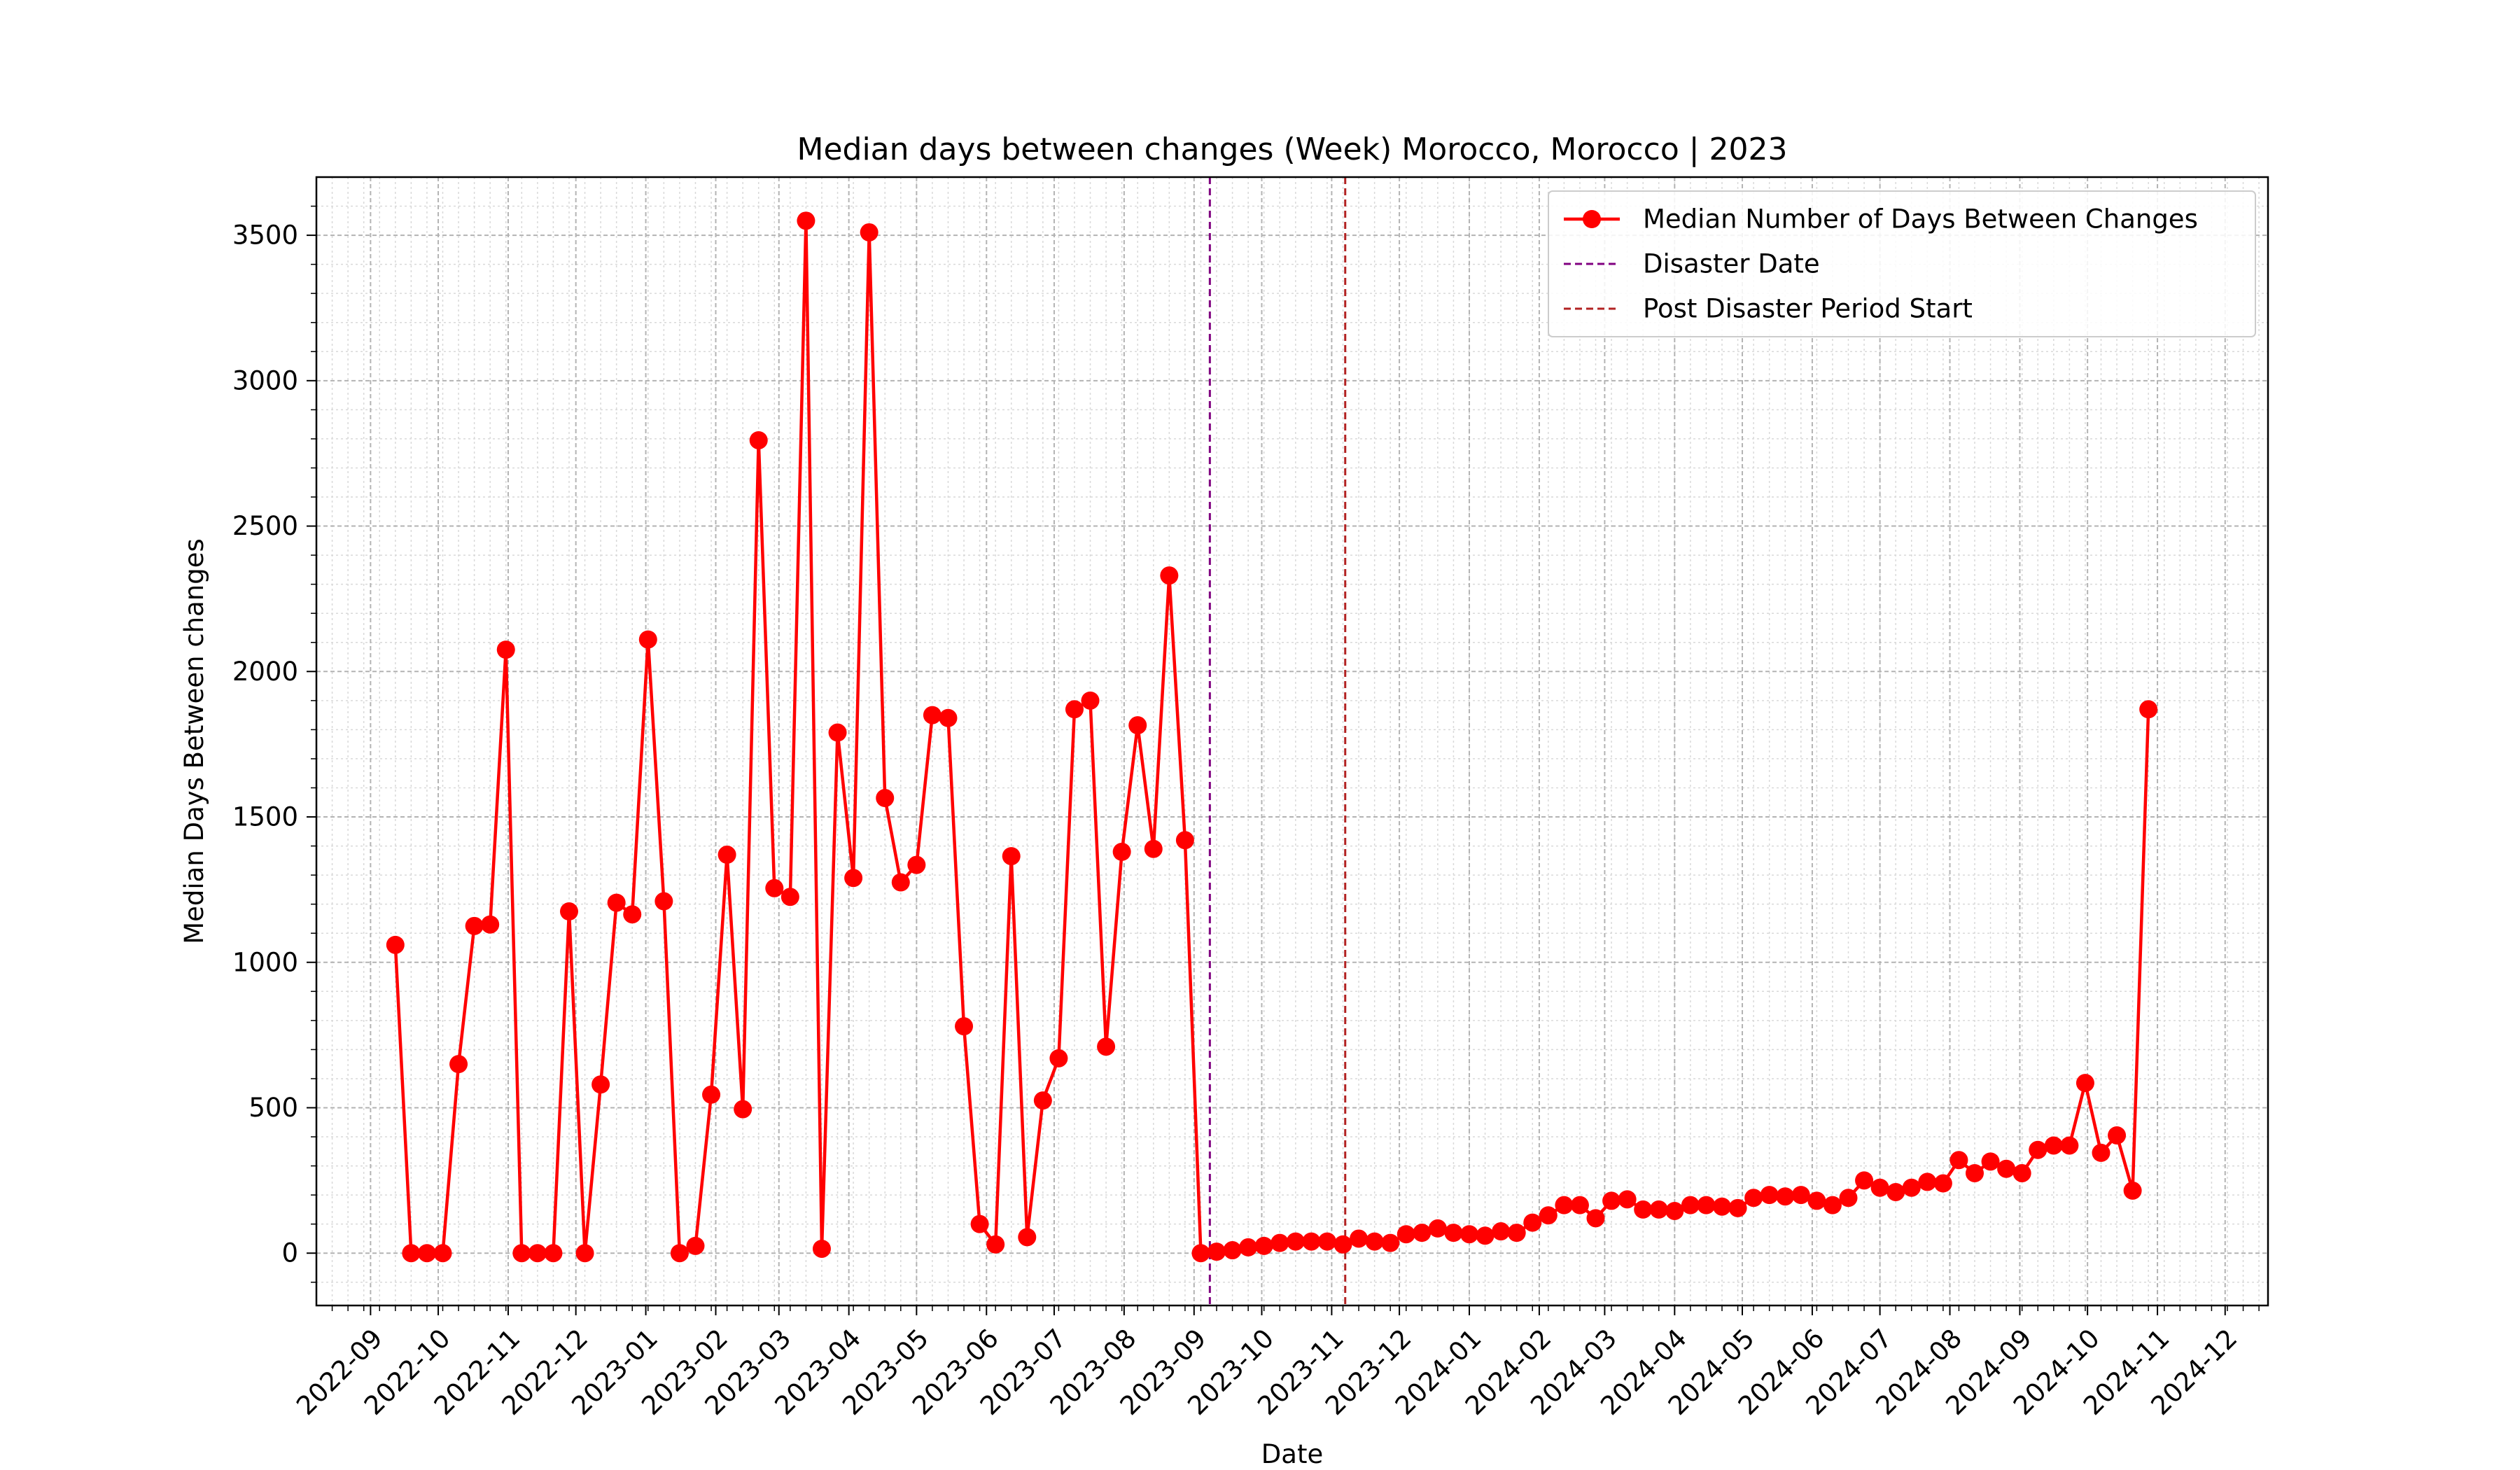 Image resolution: width=2520 pixels, height=1470 pixels. I want to click on x-axis-label: Date, so click(1292, 1454).